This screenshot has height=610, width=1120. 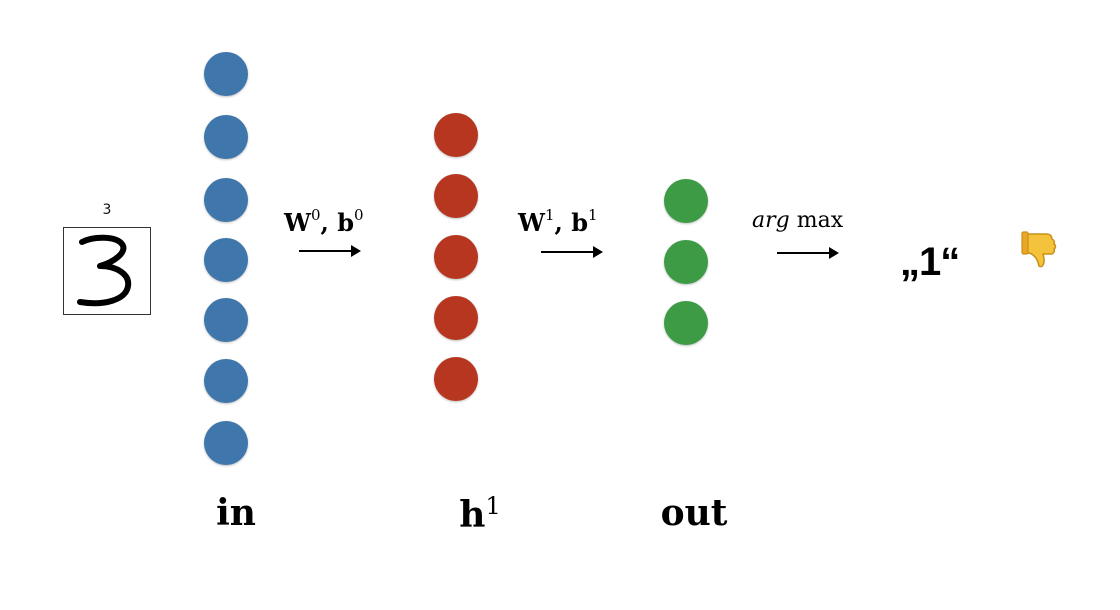 I want to click on arrow-out-to-prediction, so click(x=808, y=253).